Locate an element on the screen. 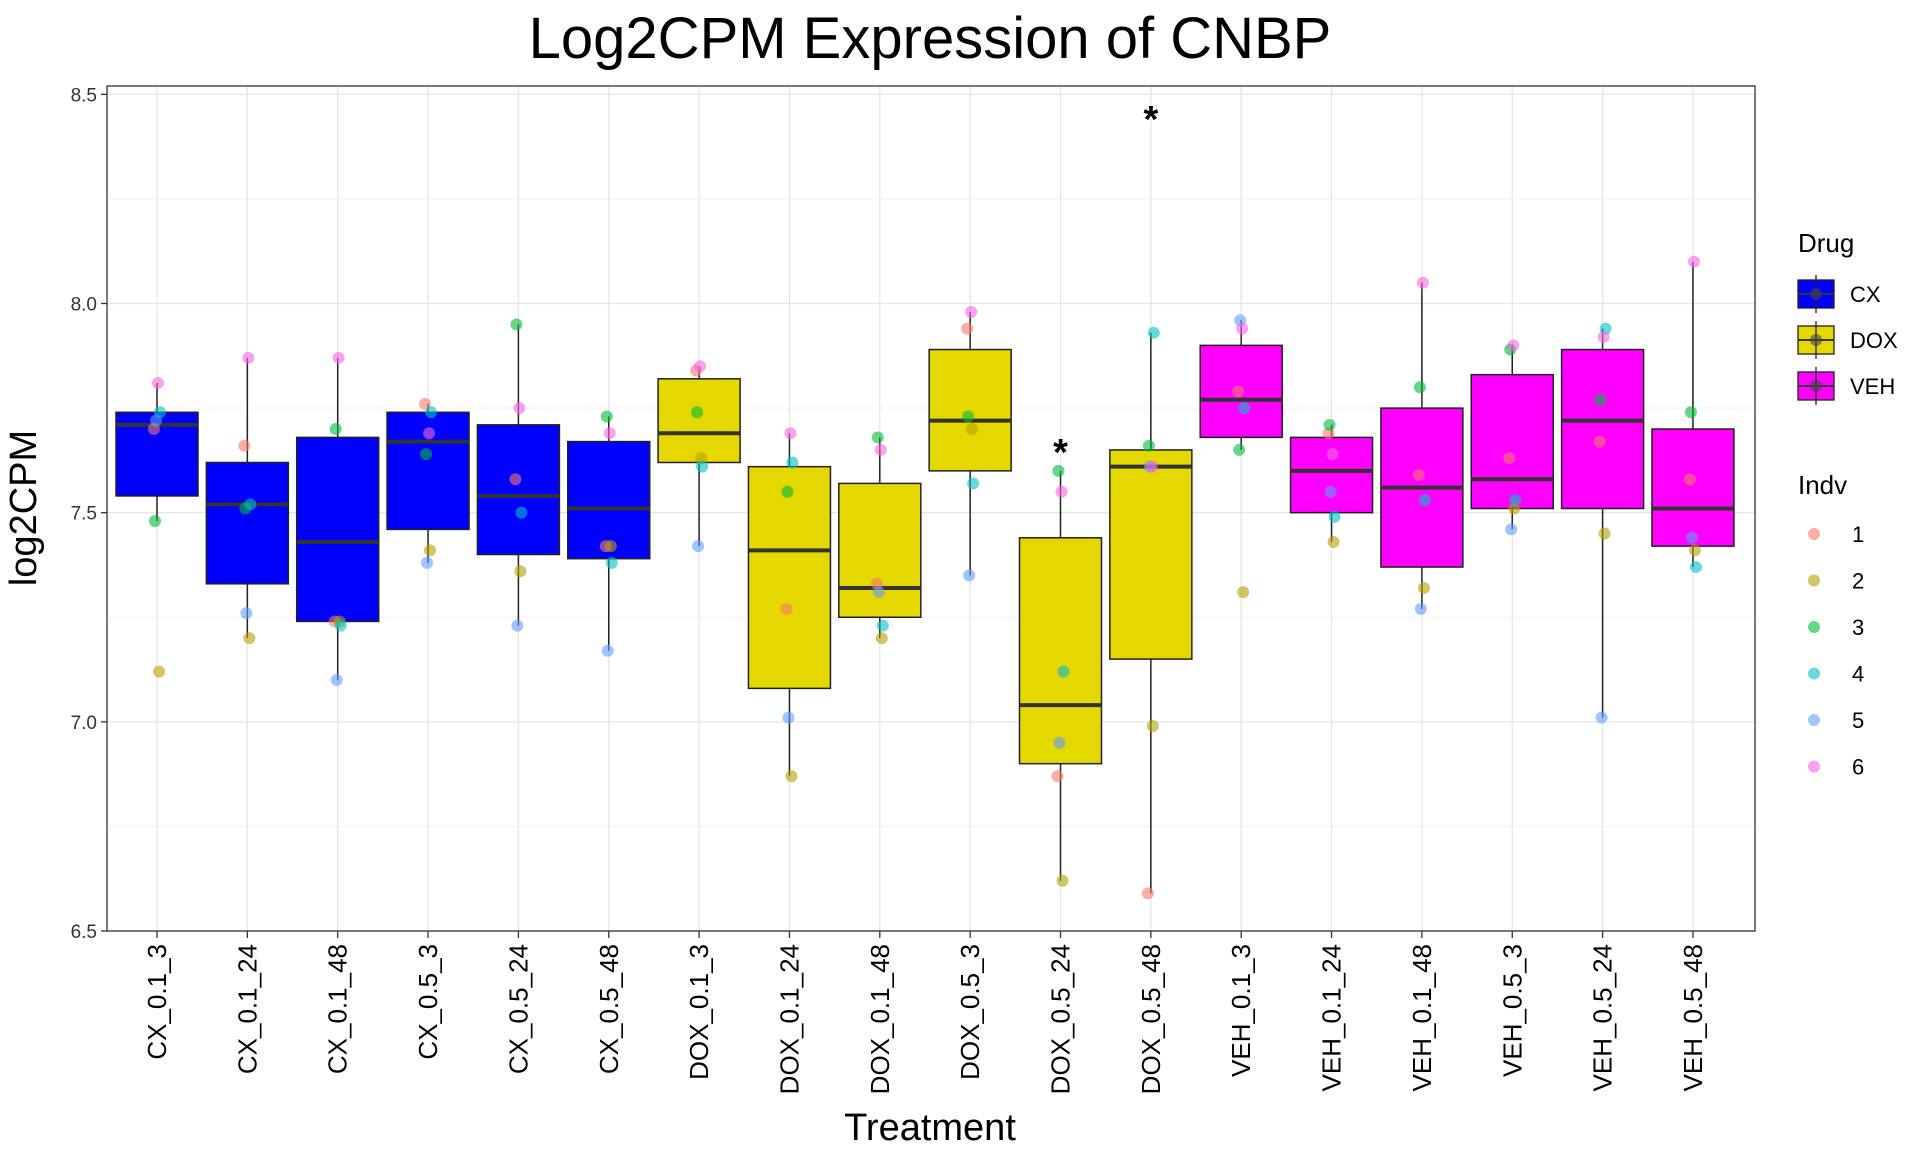  x-tick-label: DOX_0.1_48 is located at coordinates (880, 1019).